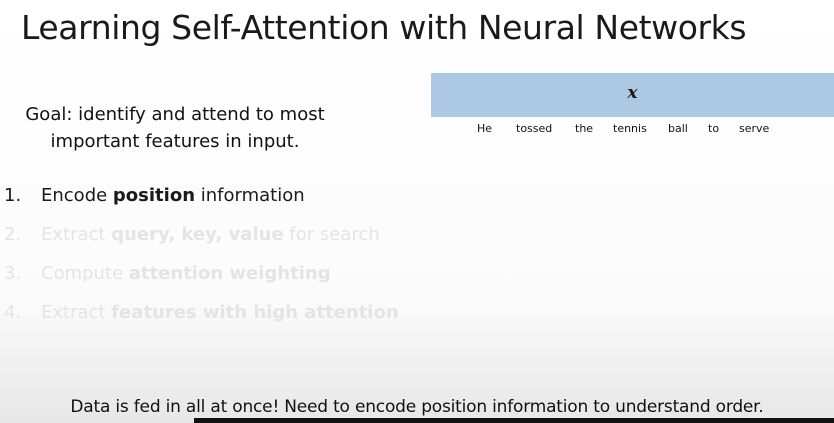 Image resolution: width=834 pixels, height=423 pixels. Describe the element at coordinates (85, 273) in the screenshot. I see `step-text: Compute` at that location.